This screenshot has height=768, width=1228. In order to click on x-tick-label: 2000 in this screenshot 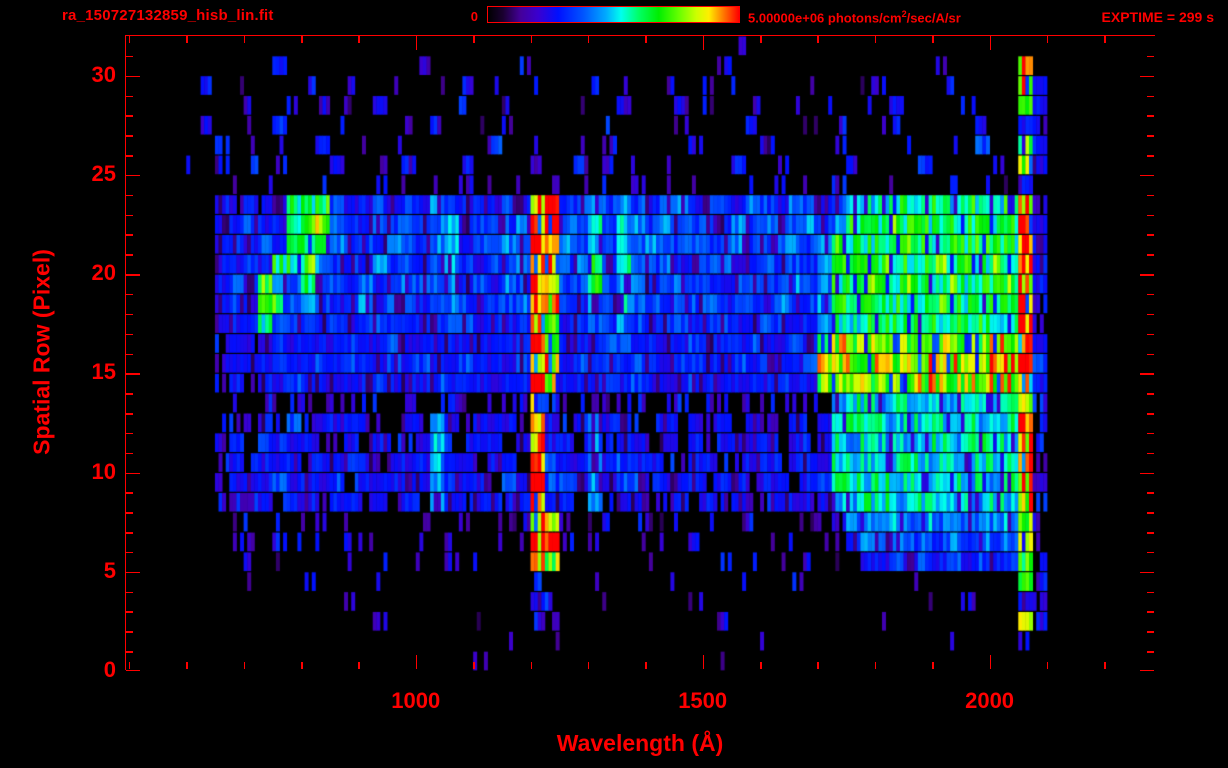, I will do `click(990, 700)`.